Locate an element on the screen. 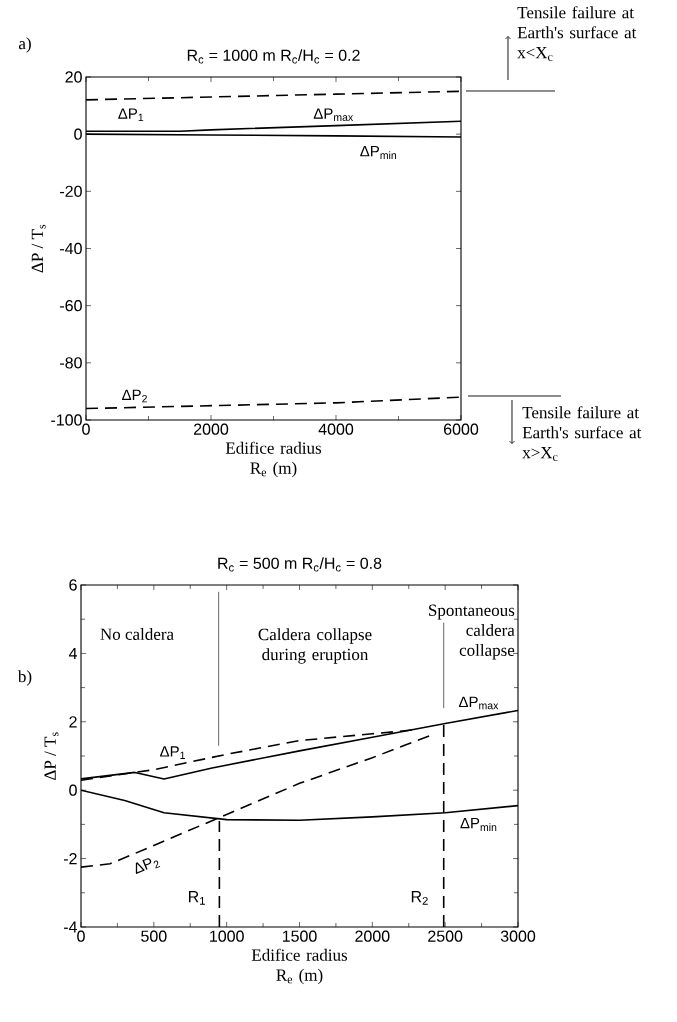 The width and height of the screenshot is (677, 1022). annotation: Spontaneous caldera collapse is located at coordinates (471, 632).